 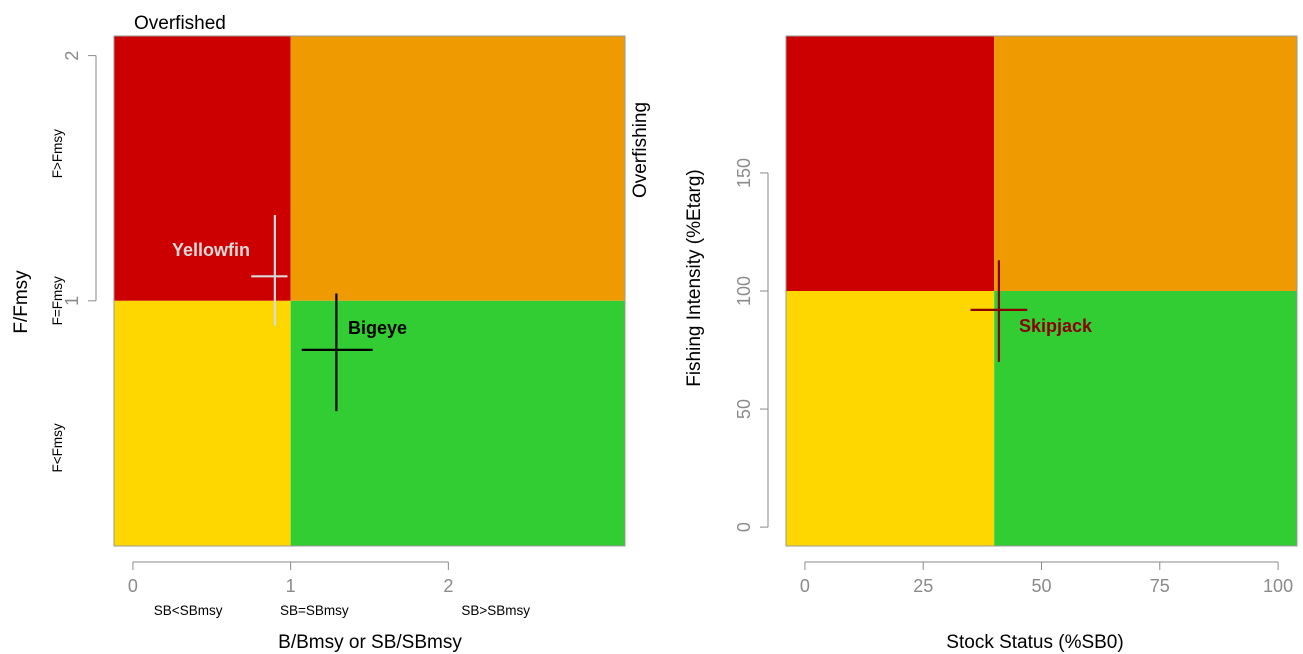 What do you see at coordinates (180, 23) in the screenshot?
I see `left-title: Overfished` at bounding box center [180, 23].